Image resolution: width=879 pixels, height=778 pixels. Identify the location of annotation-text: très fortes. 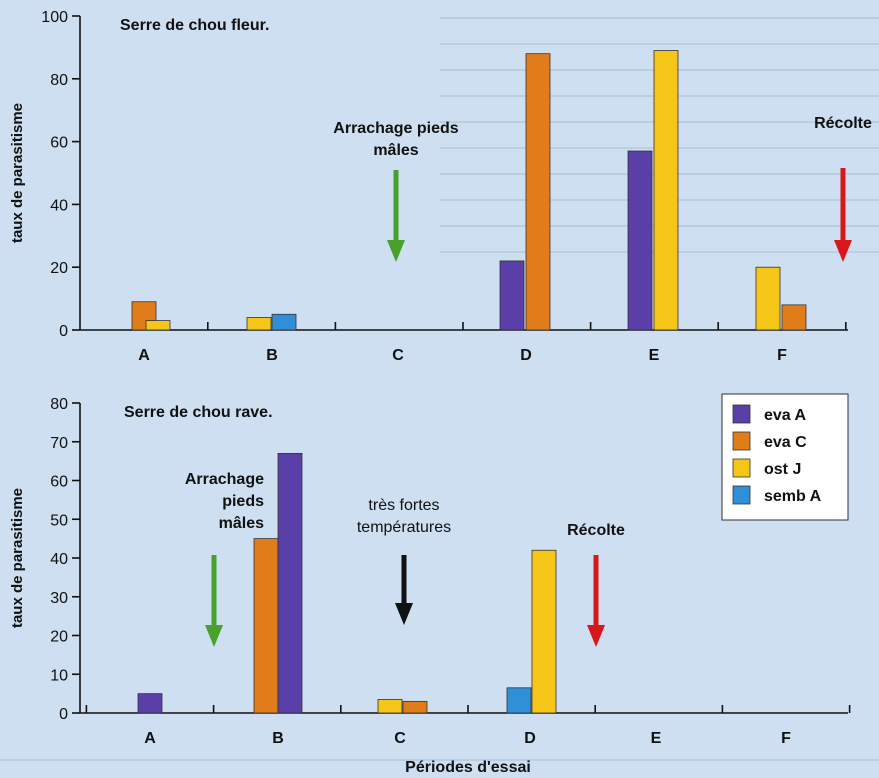
(403, 505).